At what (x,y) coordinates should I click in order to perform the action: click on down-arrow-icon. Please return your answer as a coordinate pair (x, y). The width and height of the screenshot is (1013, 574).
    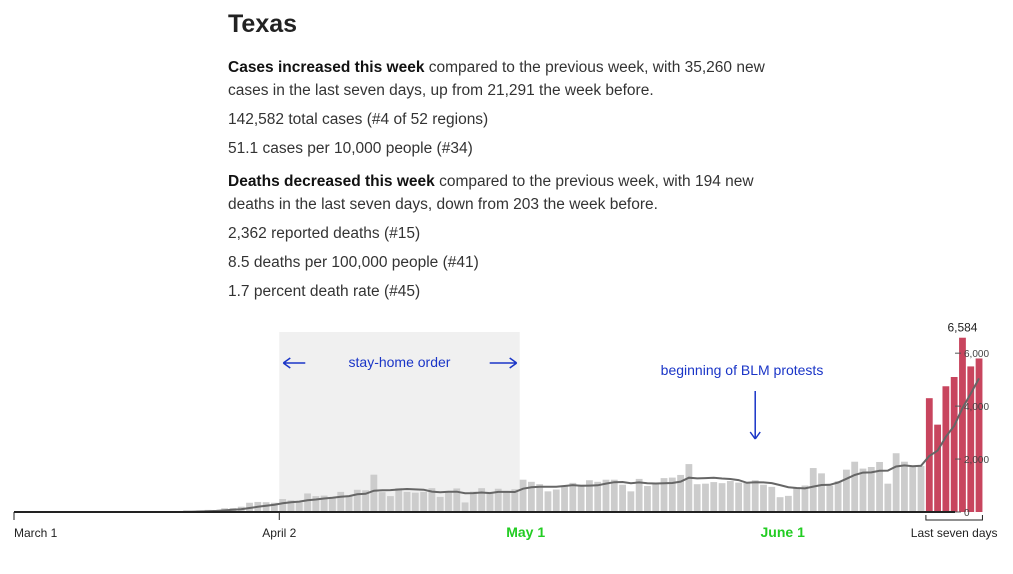
    Looking at the image, I should click on (755, 415).